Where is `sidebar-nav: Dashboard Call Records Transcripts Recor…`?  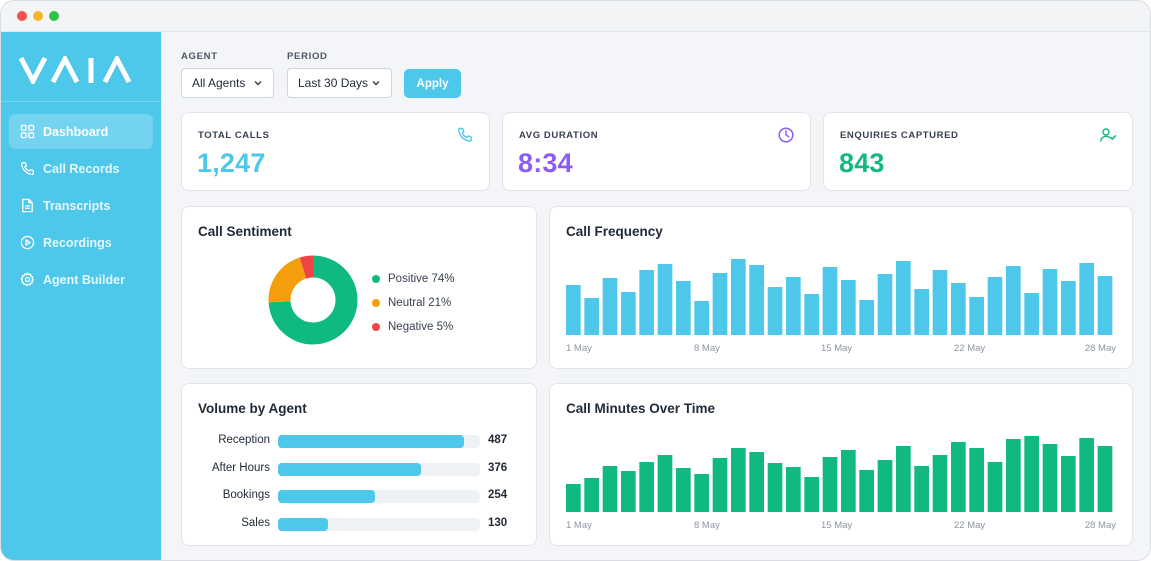
sidebar-nav: Dashboard Call Records Transcripts Recor… is located at coordinates (81, 206).